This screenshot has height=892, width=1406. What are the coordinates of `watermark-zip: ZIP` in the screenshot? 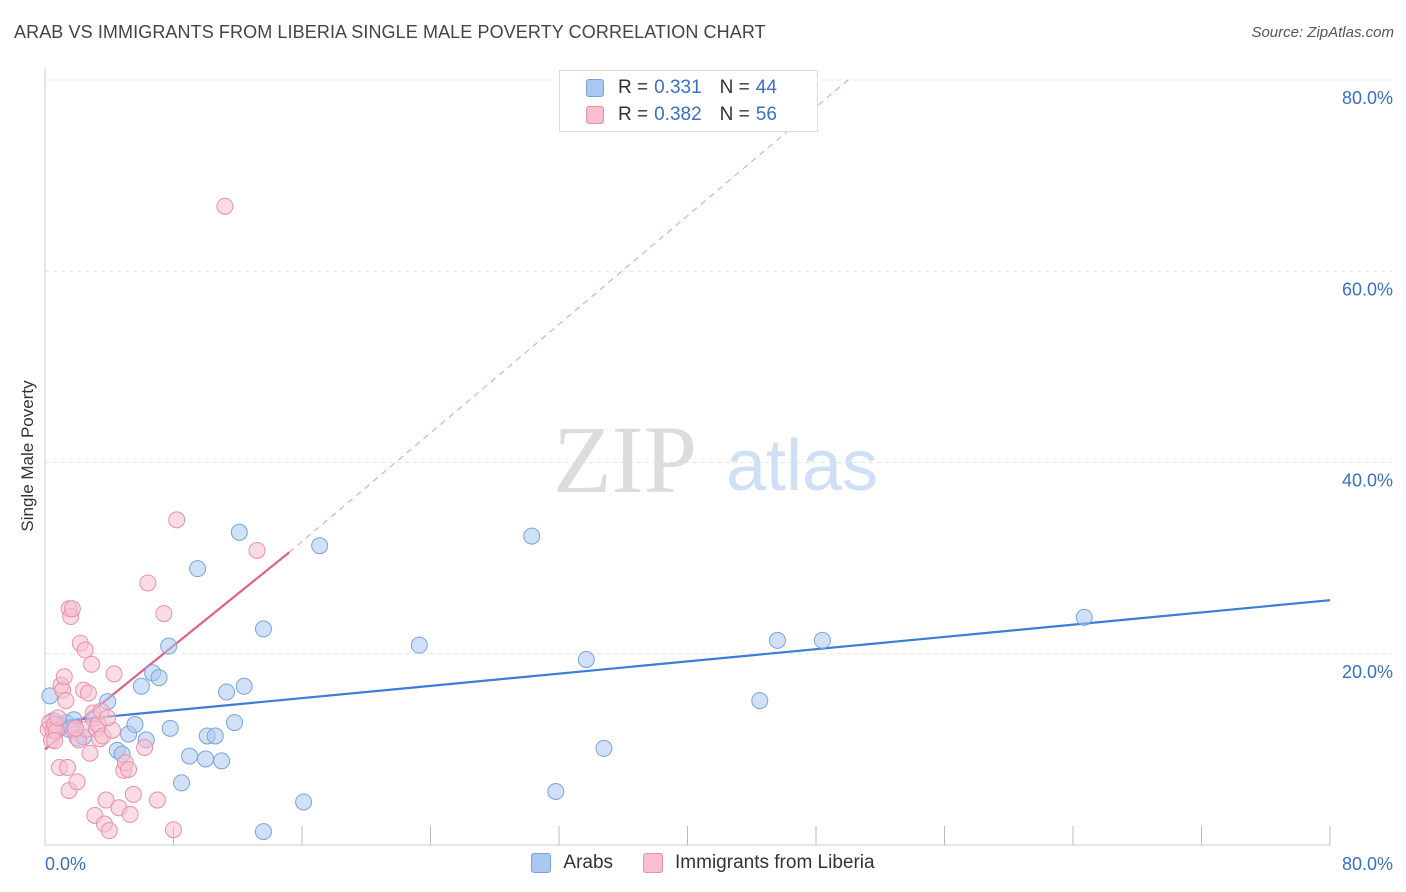 It's located at (625, 459).